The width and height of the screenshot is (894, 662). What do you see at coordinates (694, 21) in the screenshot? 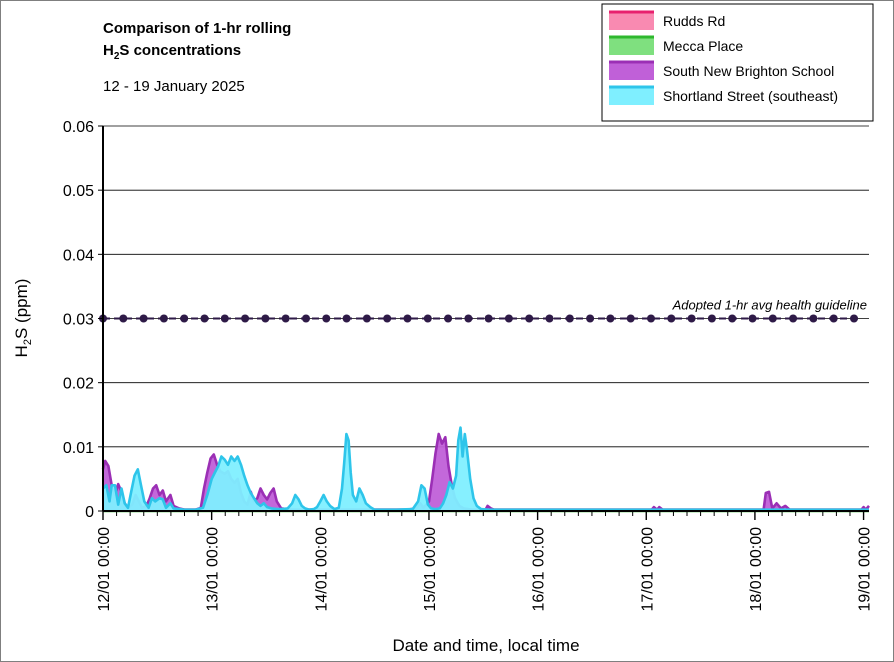
I see `legend-label: Rudds Rd` at bounding box center [694, 21].